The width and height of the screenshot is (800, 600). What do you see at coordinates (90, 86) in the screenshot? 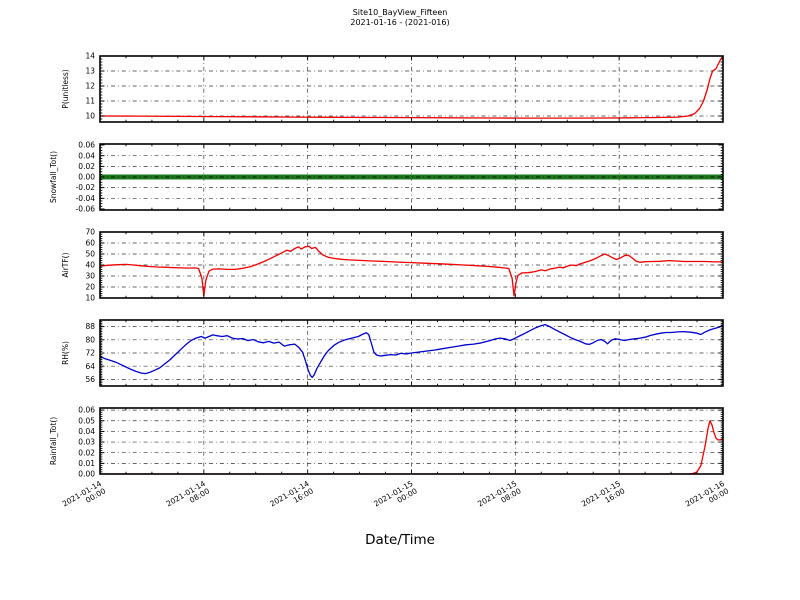
I see `y-tick-label: 12` at bounding box center [90, 86].